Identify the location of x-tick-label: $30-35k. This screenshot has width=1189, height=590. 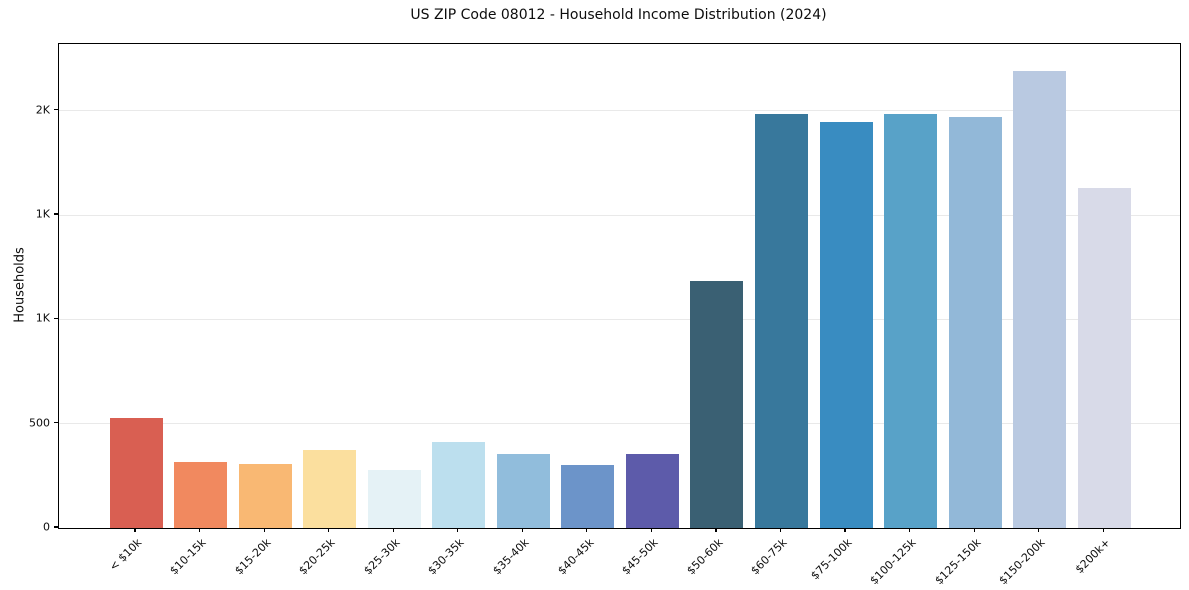
(446, 557).